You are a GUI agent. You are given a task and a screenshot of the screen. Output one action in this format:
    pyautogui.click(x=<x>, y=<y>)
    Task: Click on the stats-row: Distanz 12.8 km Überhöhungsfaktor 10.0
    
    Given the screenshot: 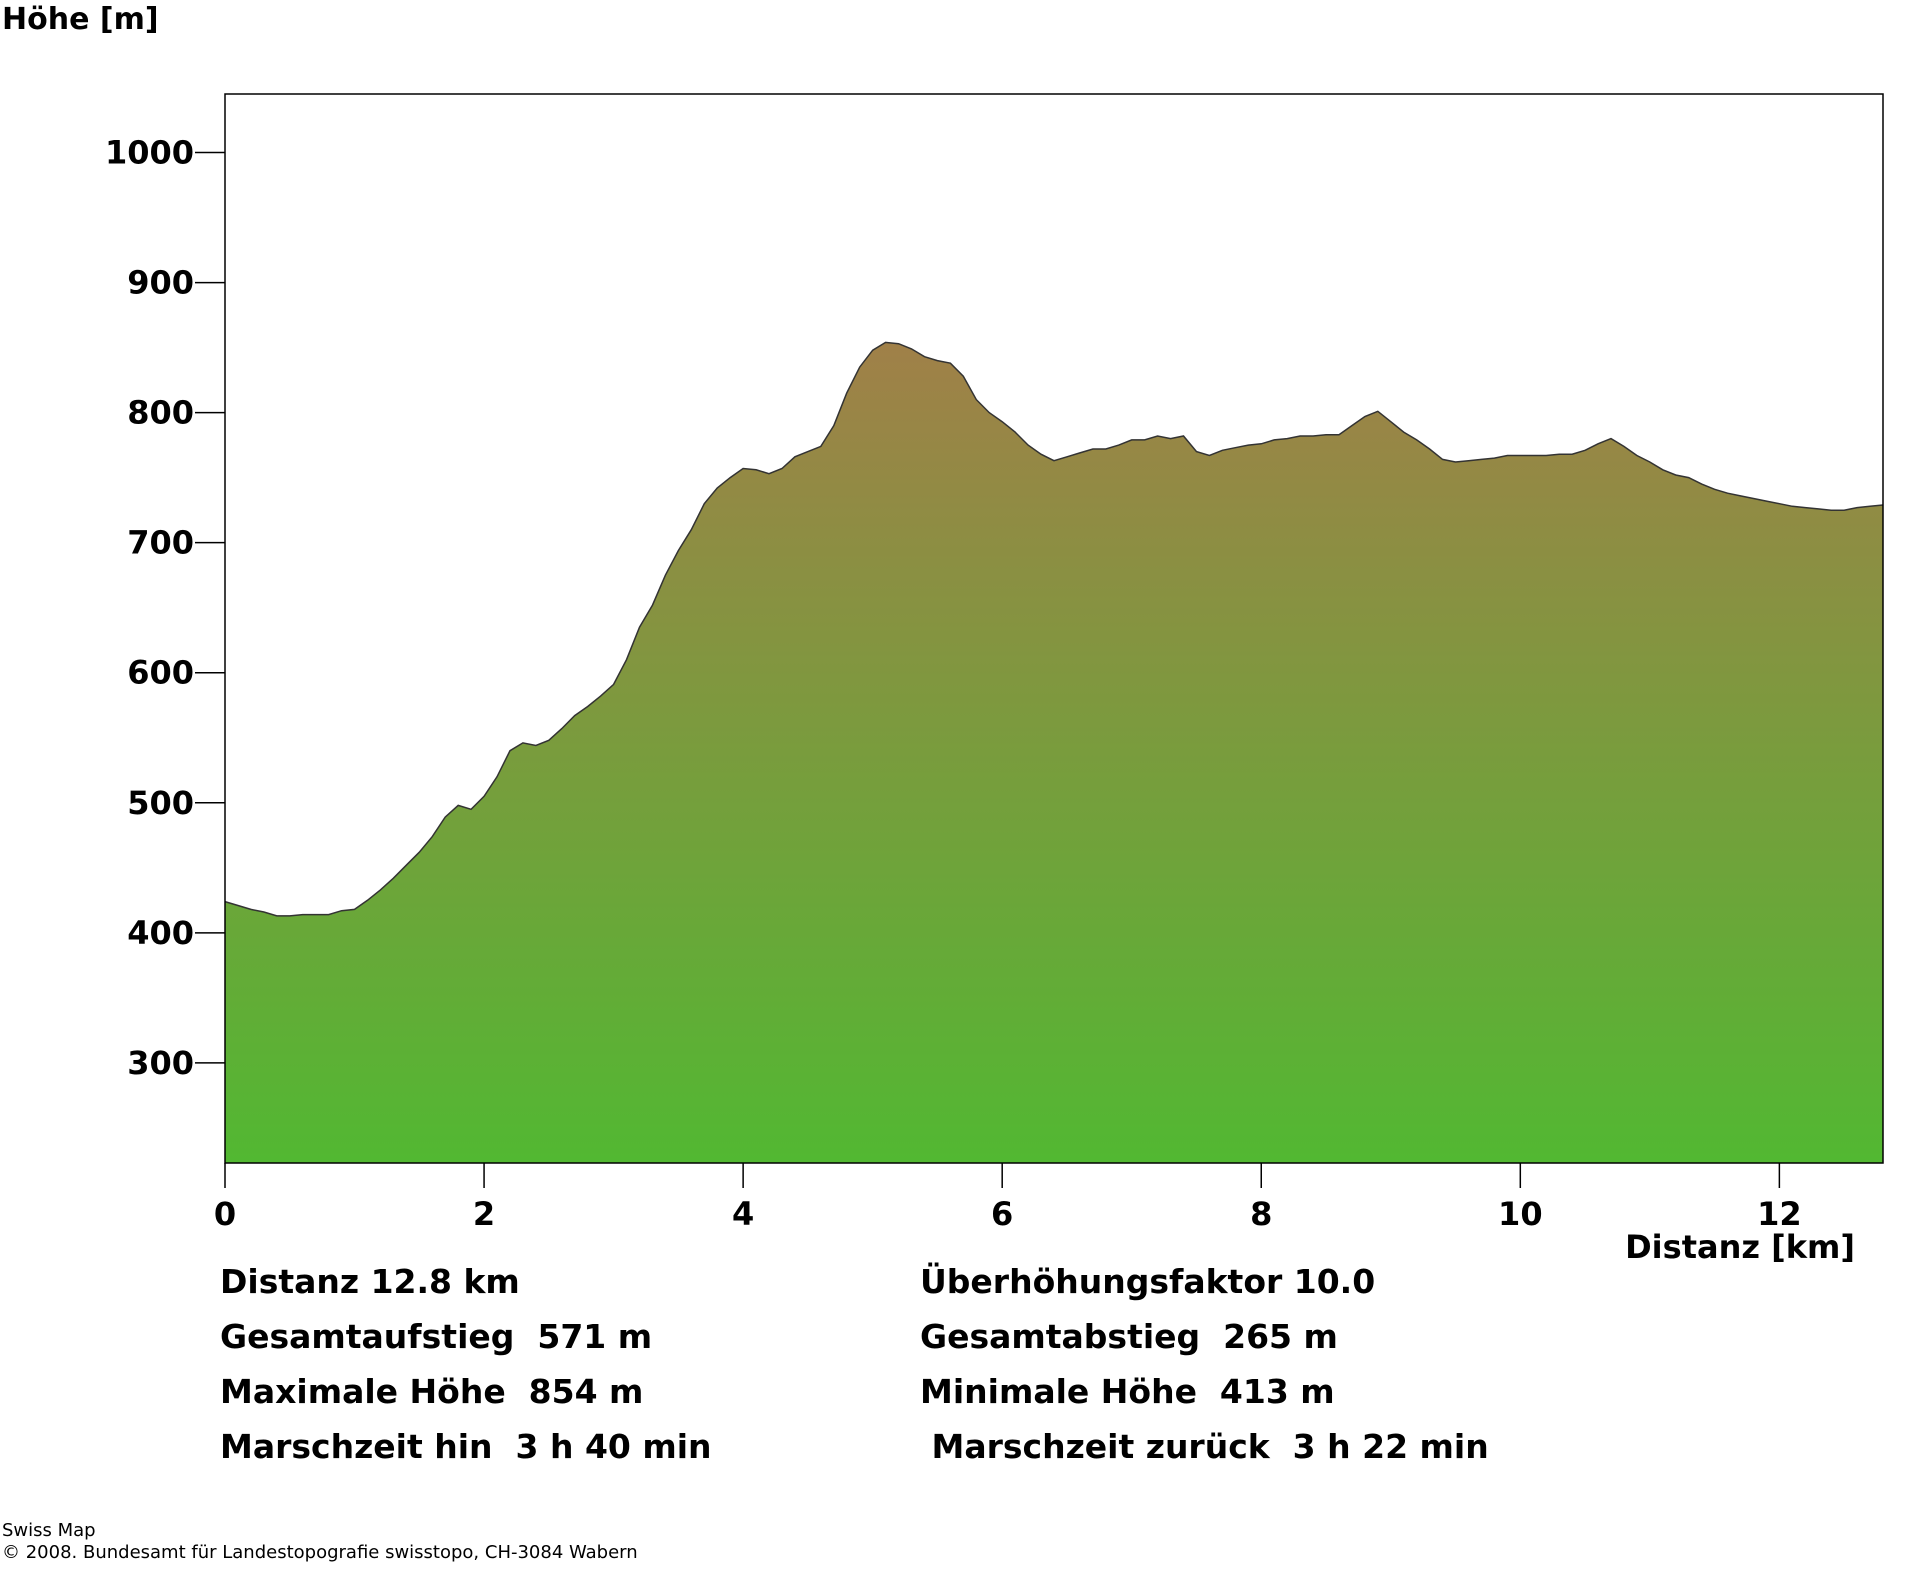 What is the action you would take?
    pyautogui.click(x=970, y=1289)
    